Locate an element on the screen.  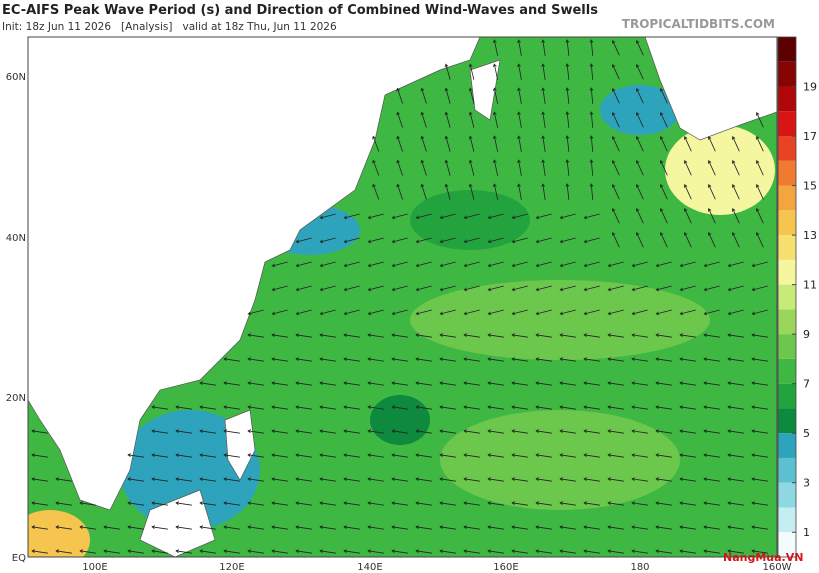
colorbar-label: 9 is located at coordinates (806, 334).